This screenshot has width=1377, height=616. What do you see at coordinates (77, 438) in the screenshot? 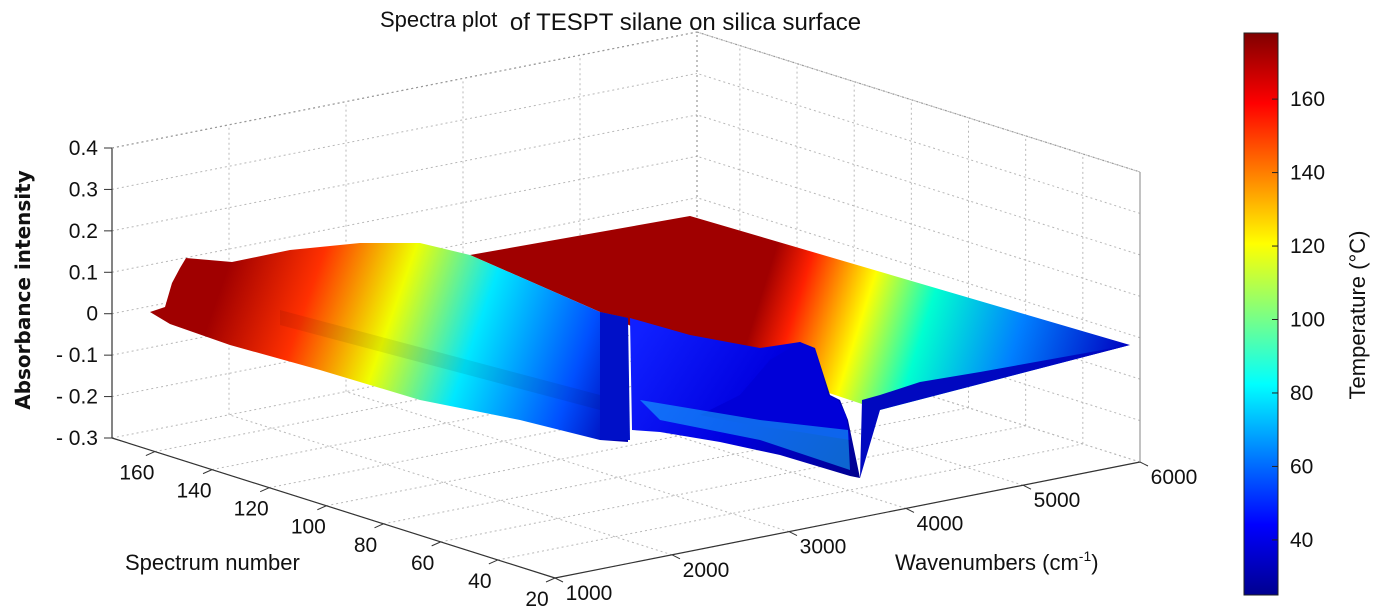
I see `z-tick-label: - 0.3` at bounding box center [77, 438].